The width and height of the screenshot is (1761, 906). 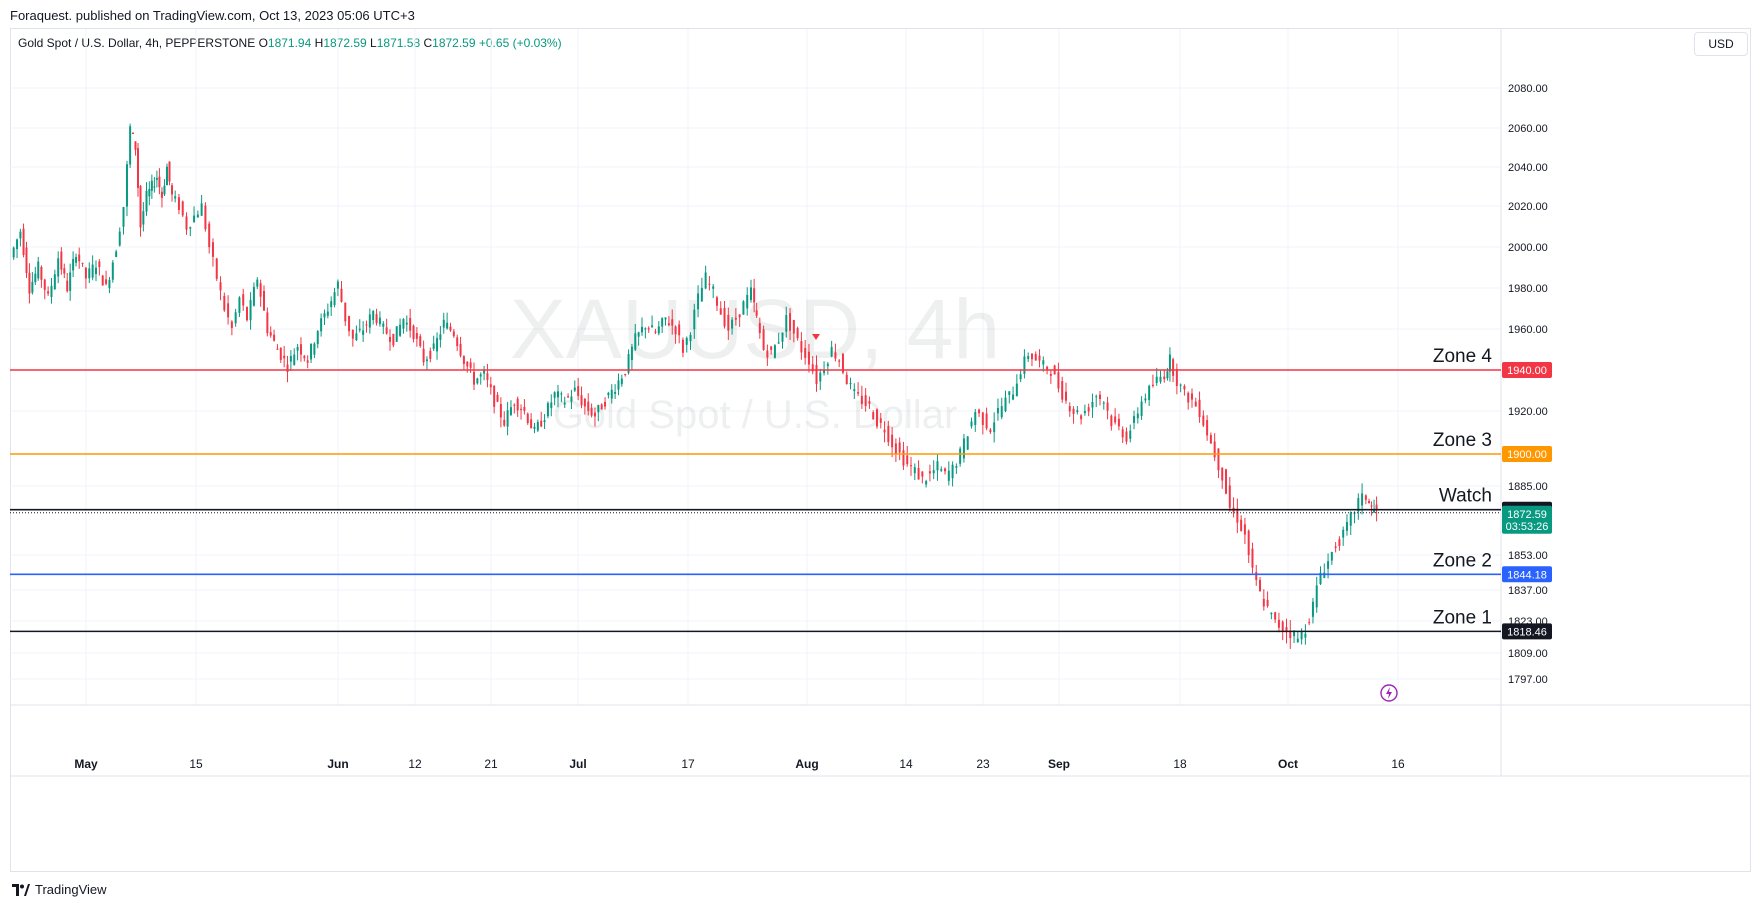 What do you see at coordinates (1528, 330) in the screenshot?
I see `price-tick-label: 1960.00` at bounding box center [1528, 330].